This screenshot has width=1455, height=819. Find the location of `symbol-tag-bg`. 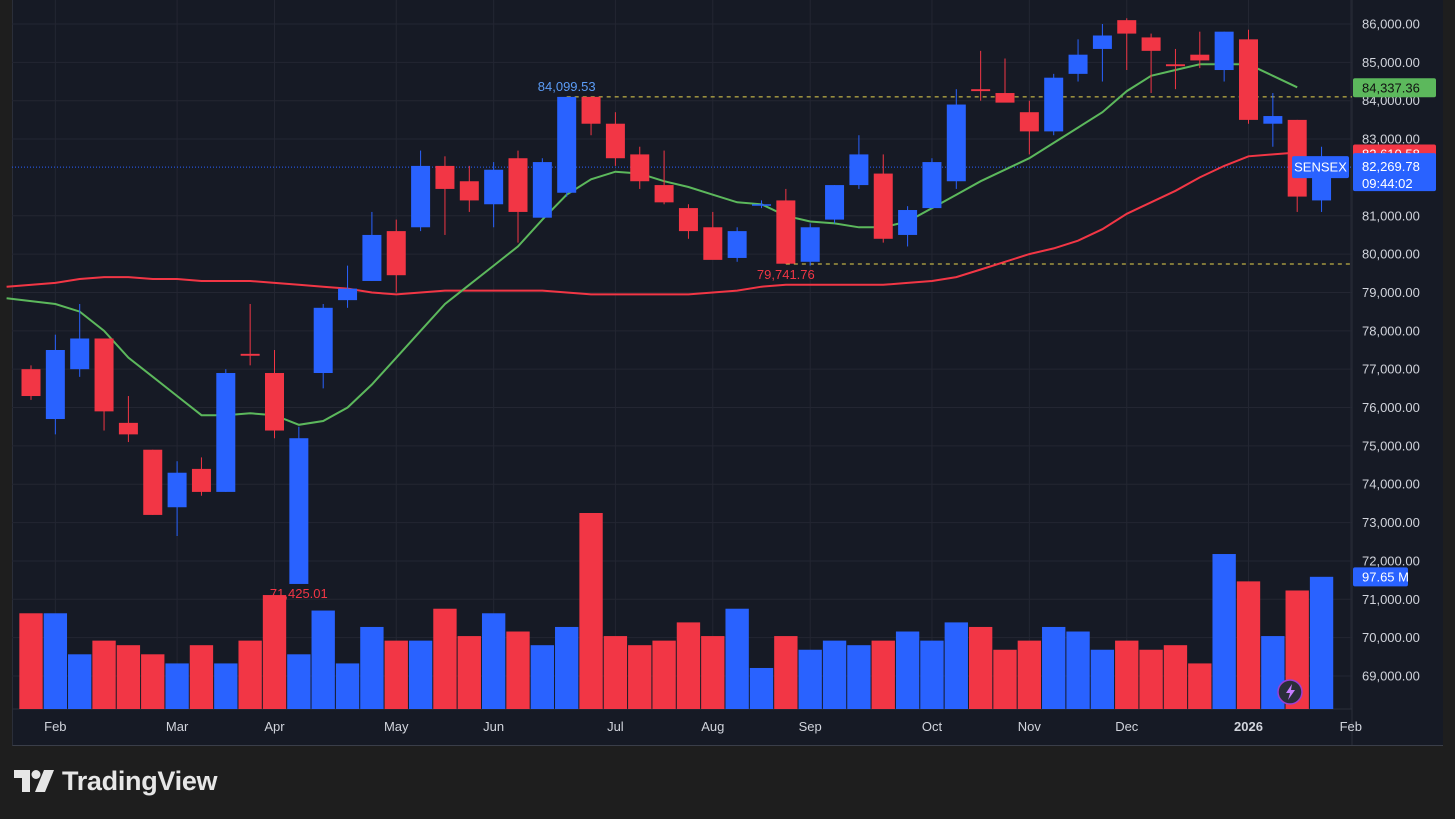

symbol-tag-bg is located at coordinates (1320, 167).